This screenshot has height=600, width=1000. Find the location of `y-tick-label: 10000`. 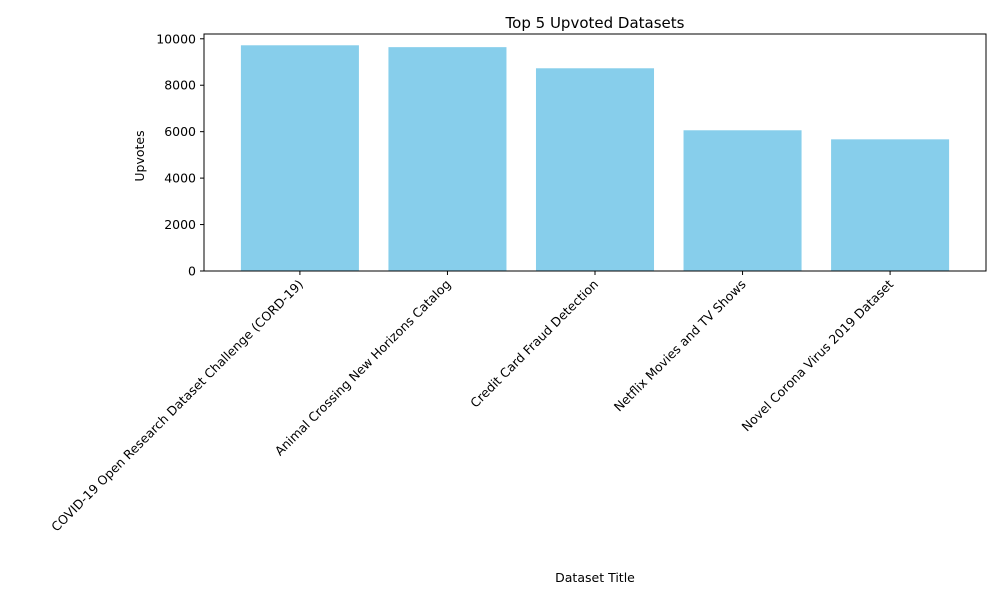

y-tick-label: 10000 is located at coordinates (176, 38).